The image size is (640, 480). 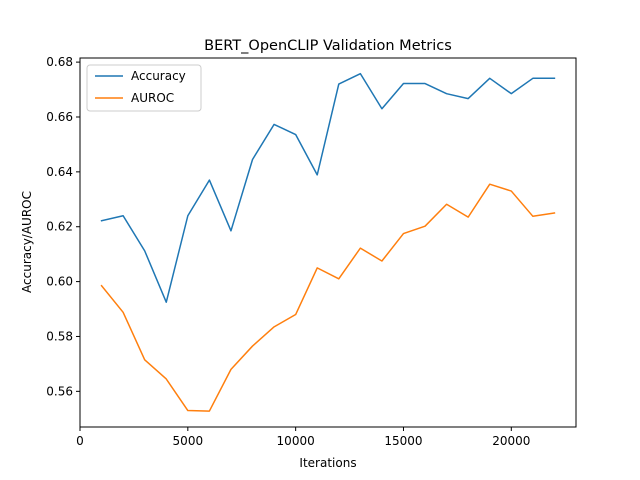 I want to click on y-tick-label: 0.68, so click(x=59, y=62).